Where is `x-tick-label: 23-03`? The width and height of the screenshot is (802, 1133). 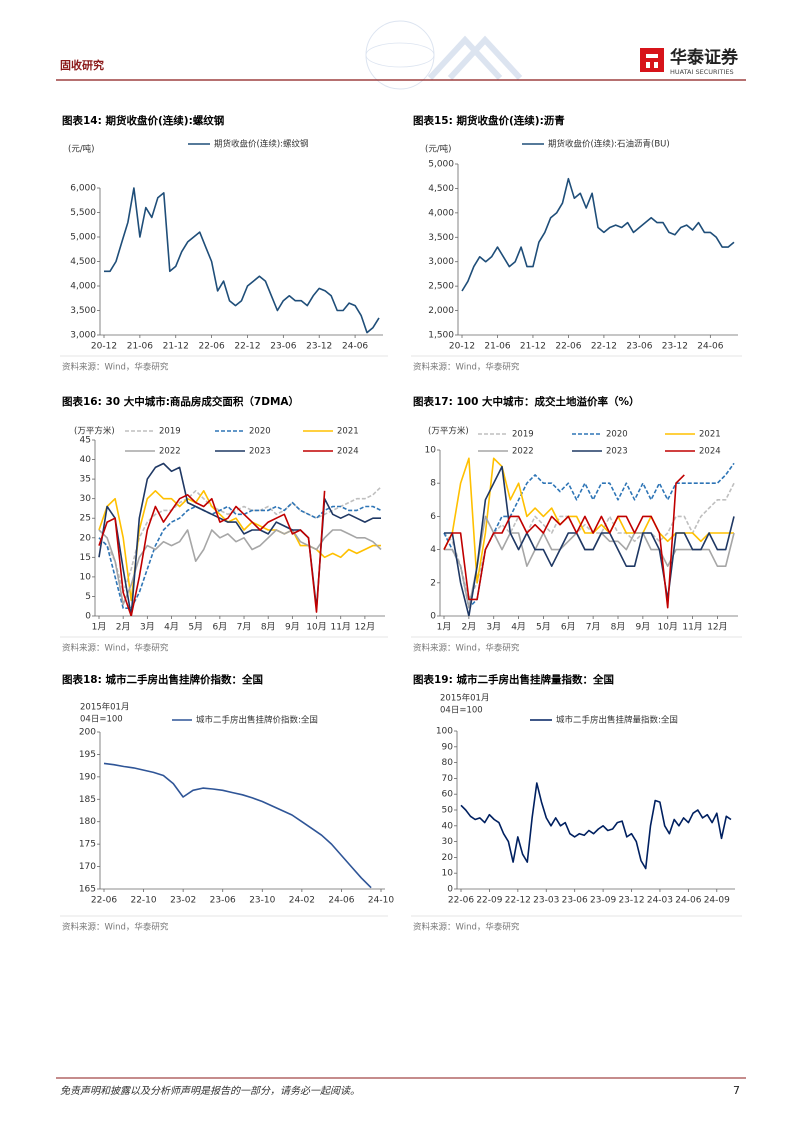 x-tick-label: 23-03 is located at coordinates (546, 901).